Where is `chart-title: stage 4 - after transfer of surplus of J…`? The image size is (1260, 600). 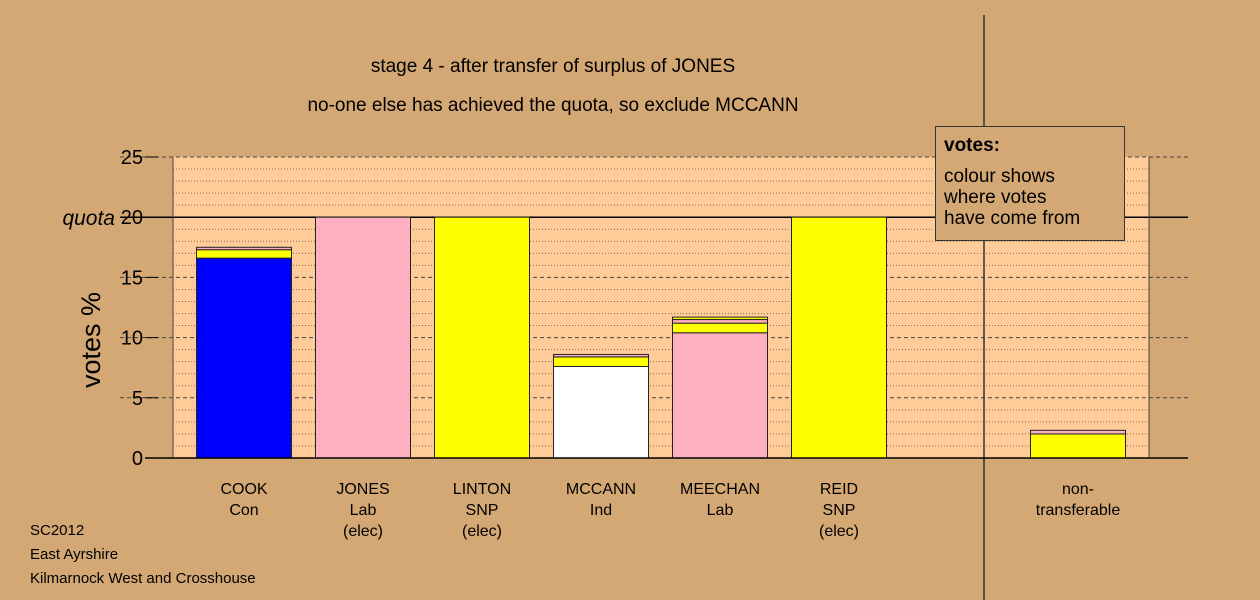 chart-title: stage 4 - after transfer of surplus of J… is located at coordinates (553, 66).